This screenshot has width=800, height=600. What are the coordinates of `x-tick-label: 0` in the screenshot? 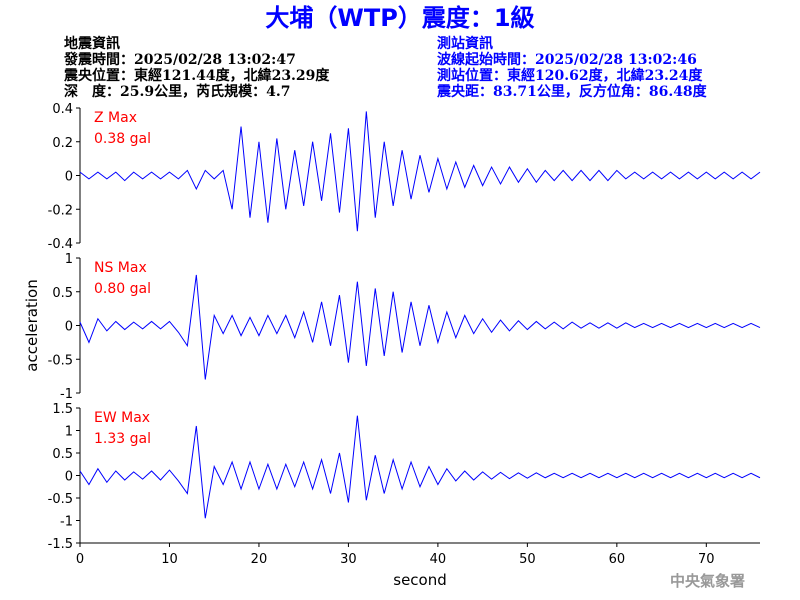 It's located at (80, 559).